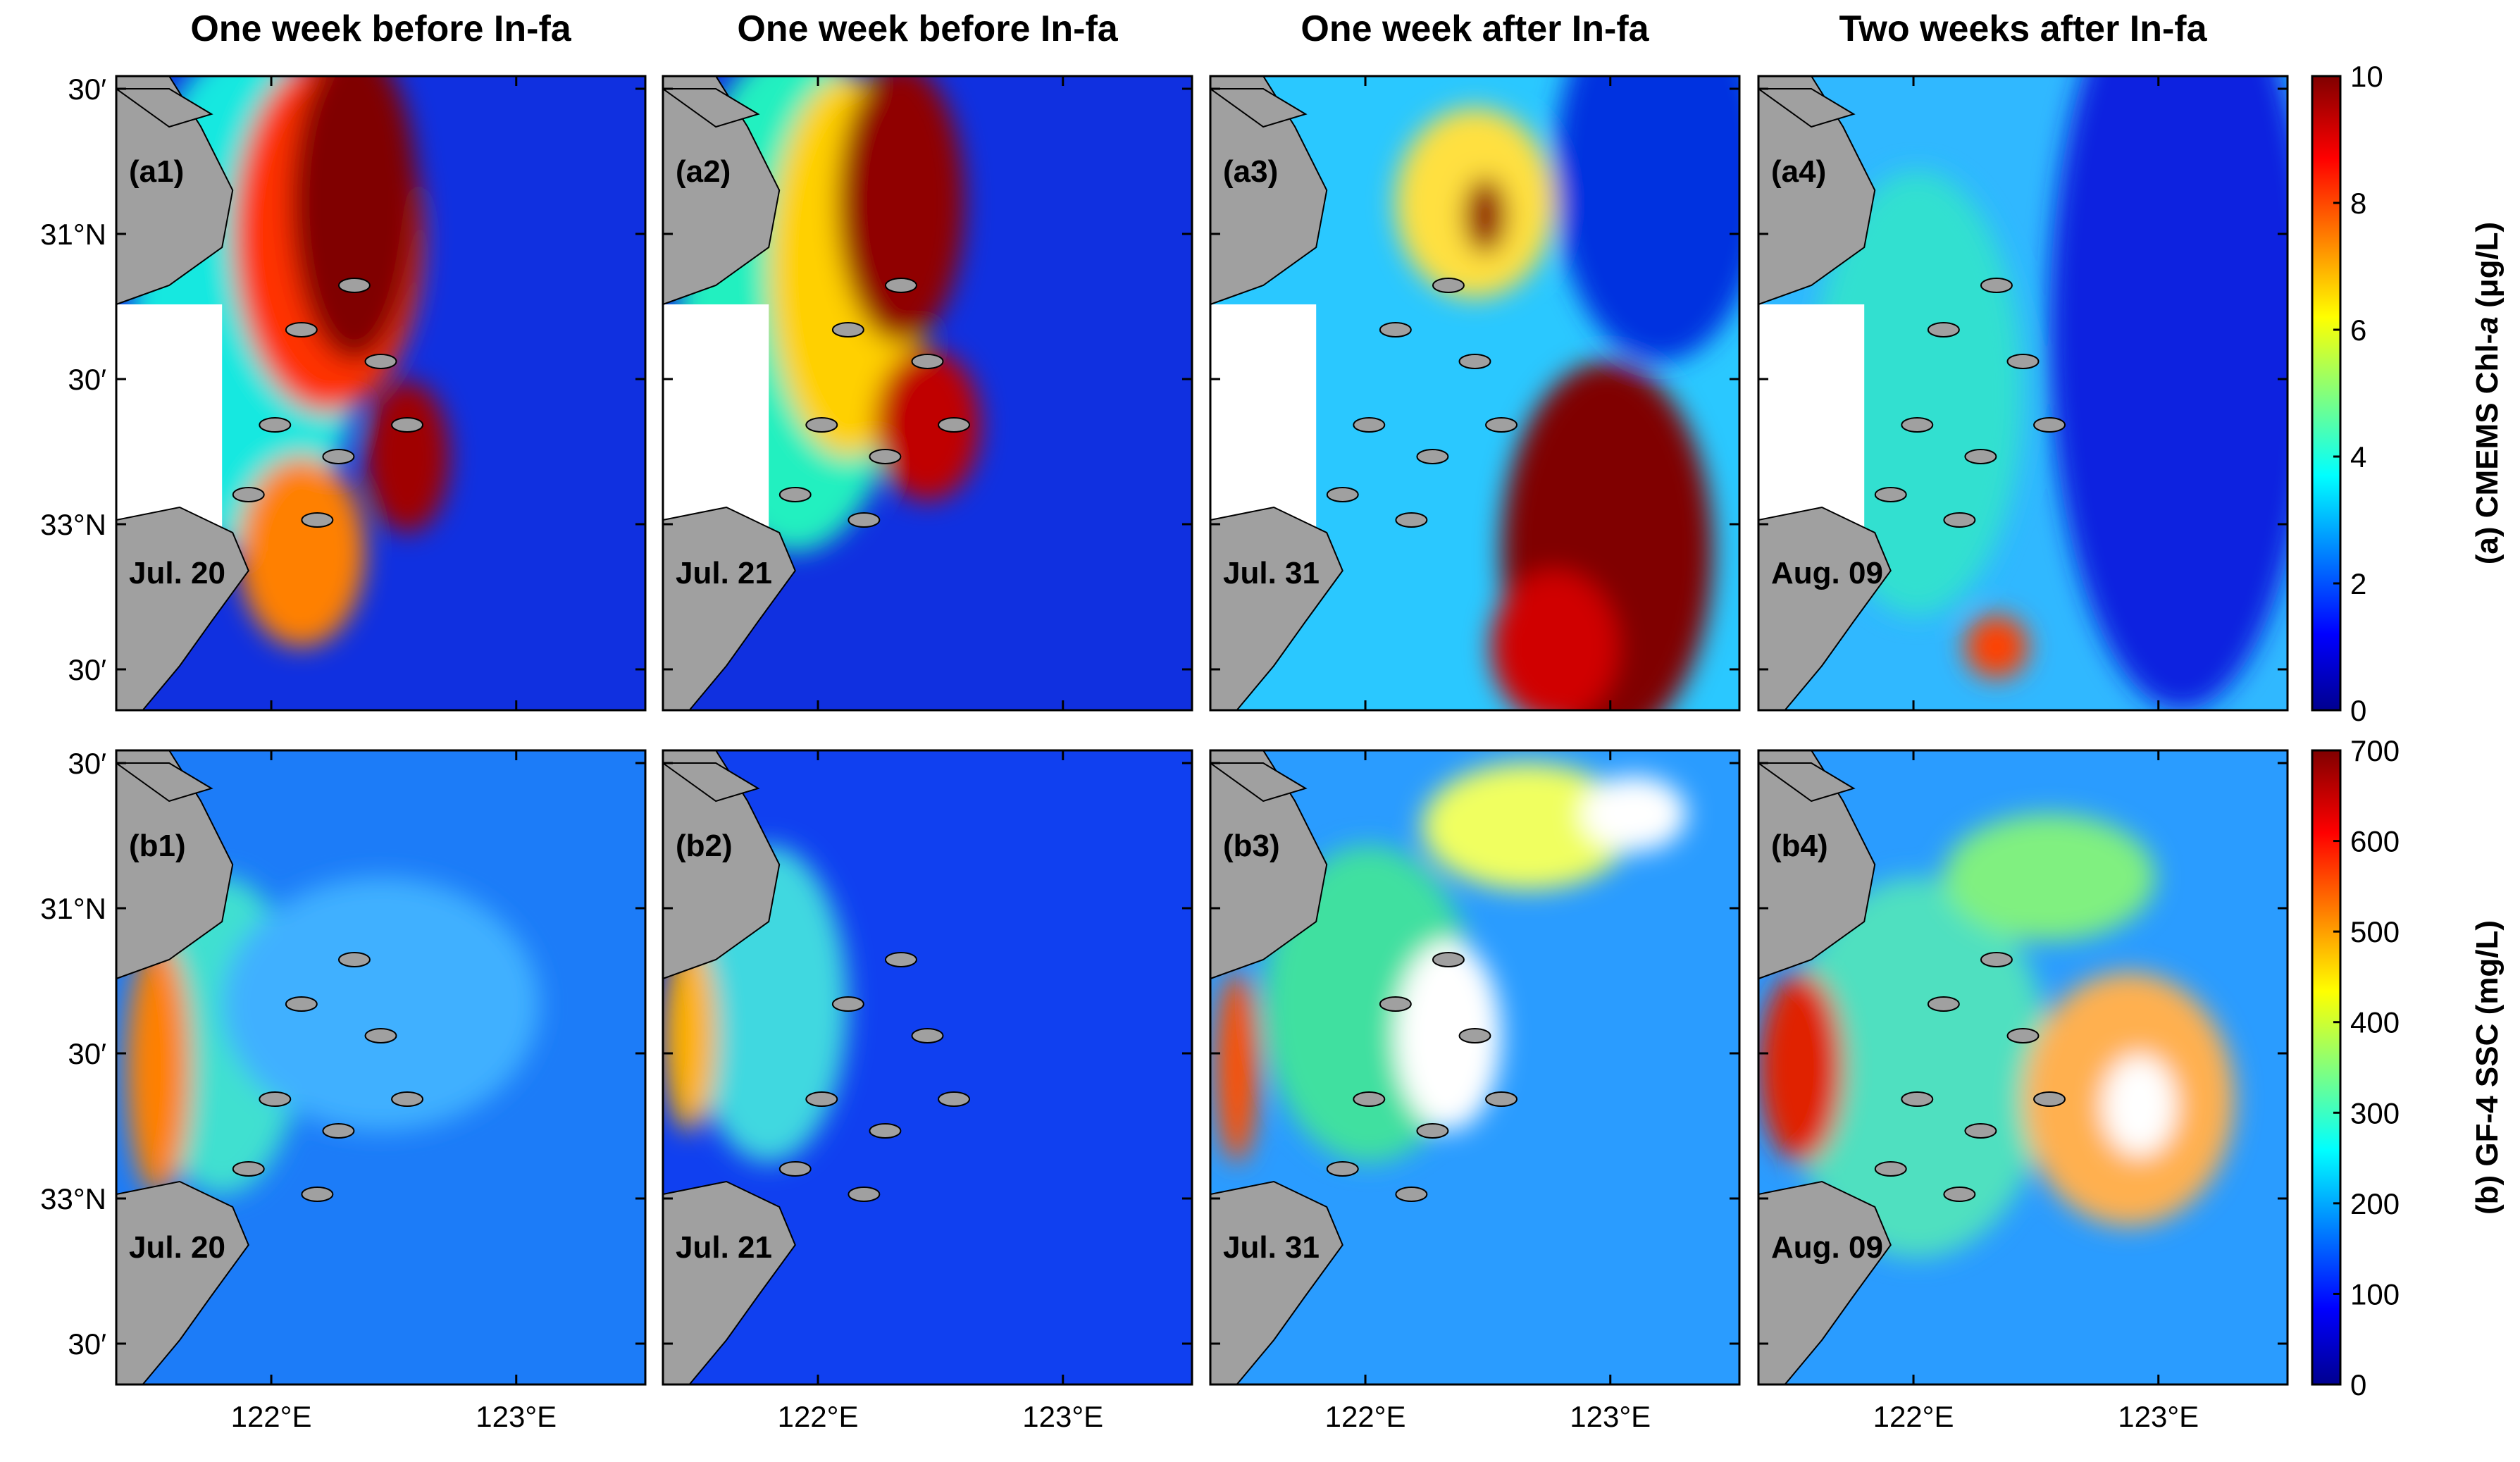 This screenshot has height=1462, width=2520. I want to click on panel-label: (a1), so click(156, 171).